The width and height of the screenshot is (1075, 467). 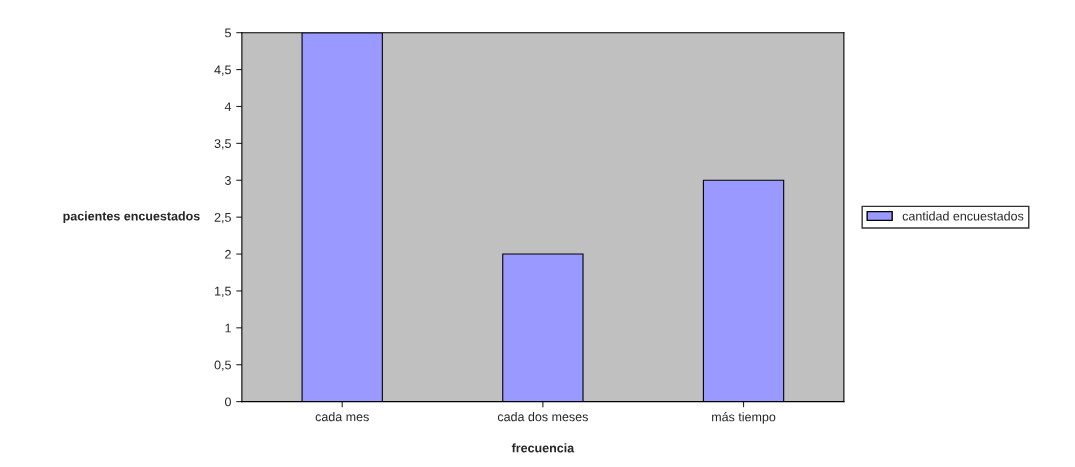 I want to click on y-tick-label: 2, so click(x=228, y=254).